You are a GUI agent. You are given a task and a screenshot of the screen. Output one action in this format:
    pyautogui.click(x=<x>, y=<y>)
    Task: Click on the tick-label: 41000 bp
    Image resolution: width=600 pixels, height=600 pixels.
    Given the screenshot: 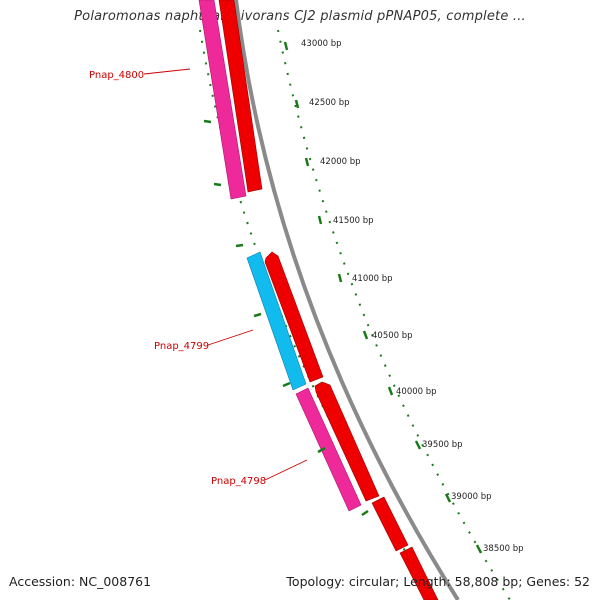 What is the action you would take?
    pyautogui.click(x=372, y=279)
    